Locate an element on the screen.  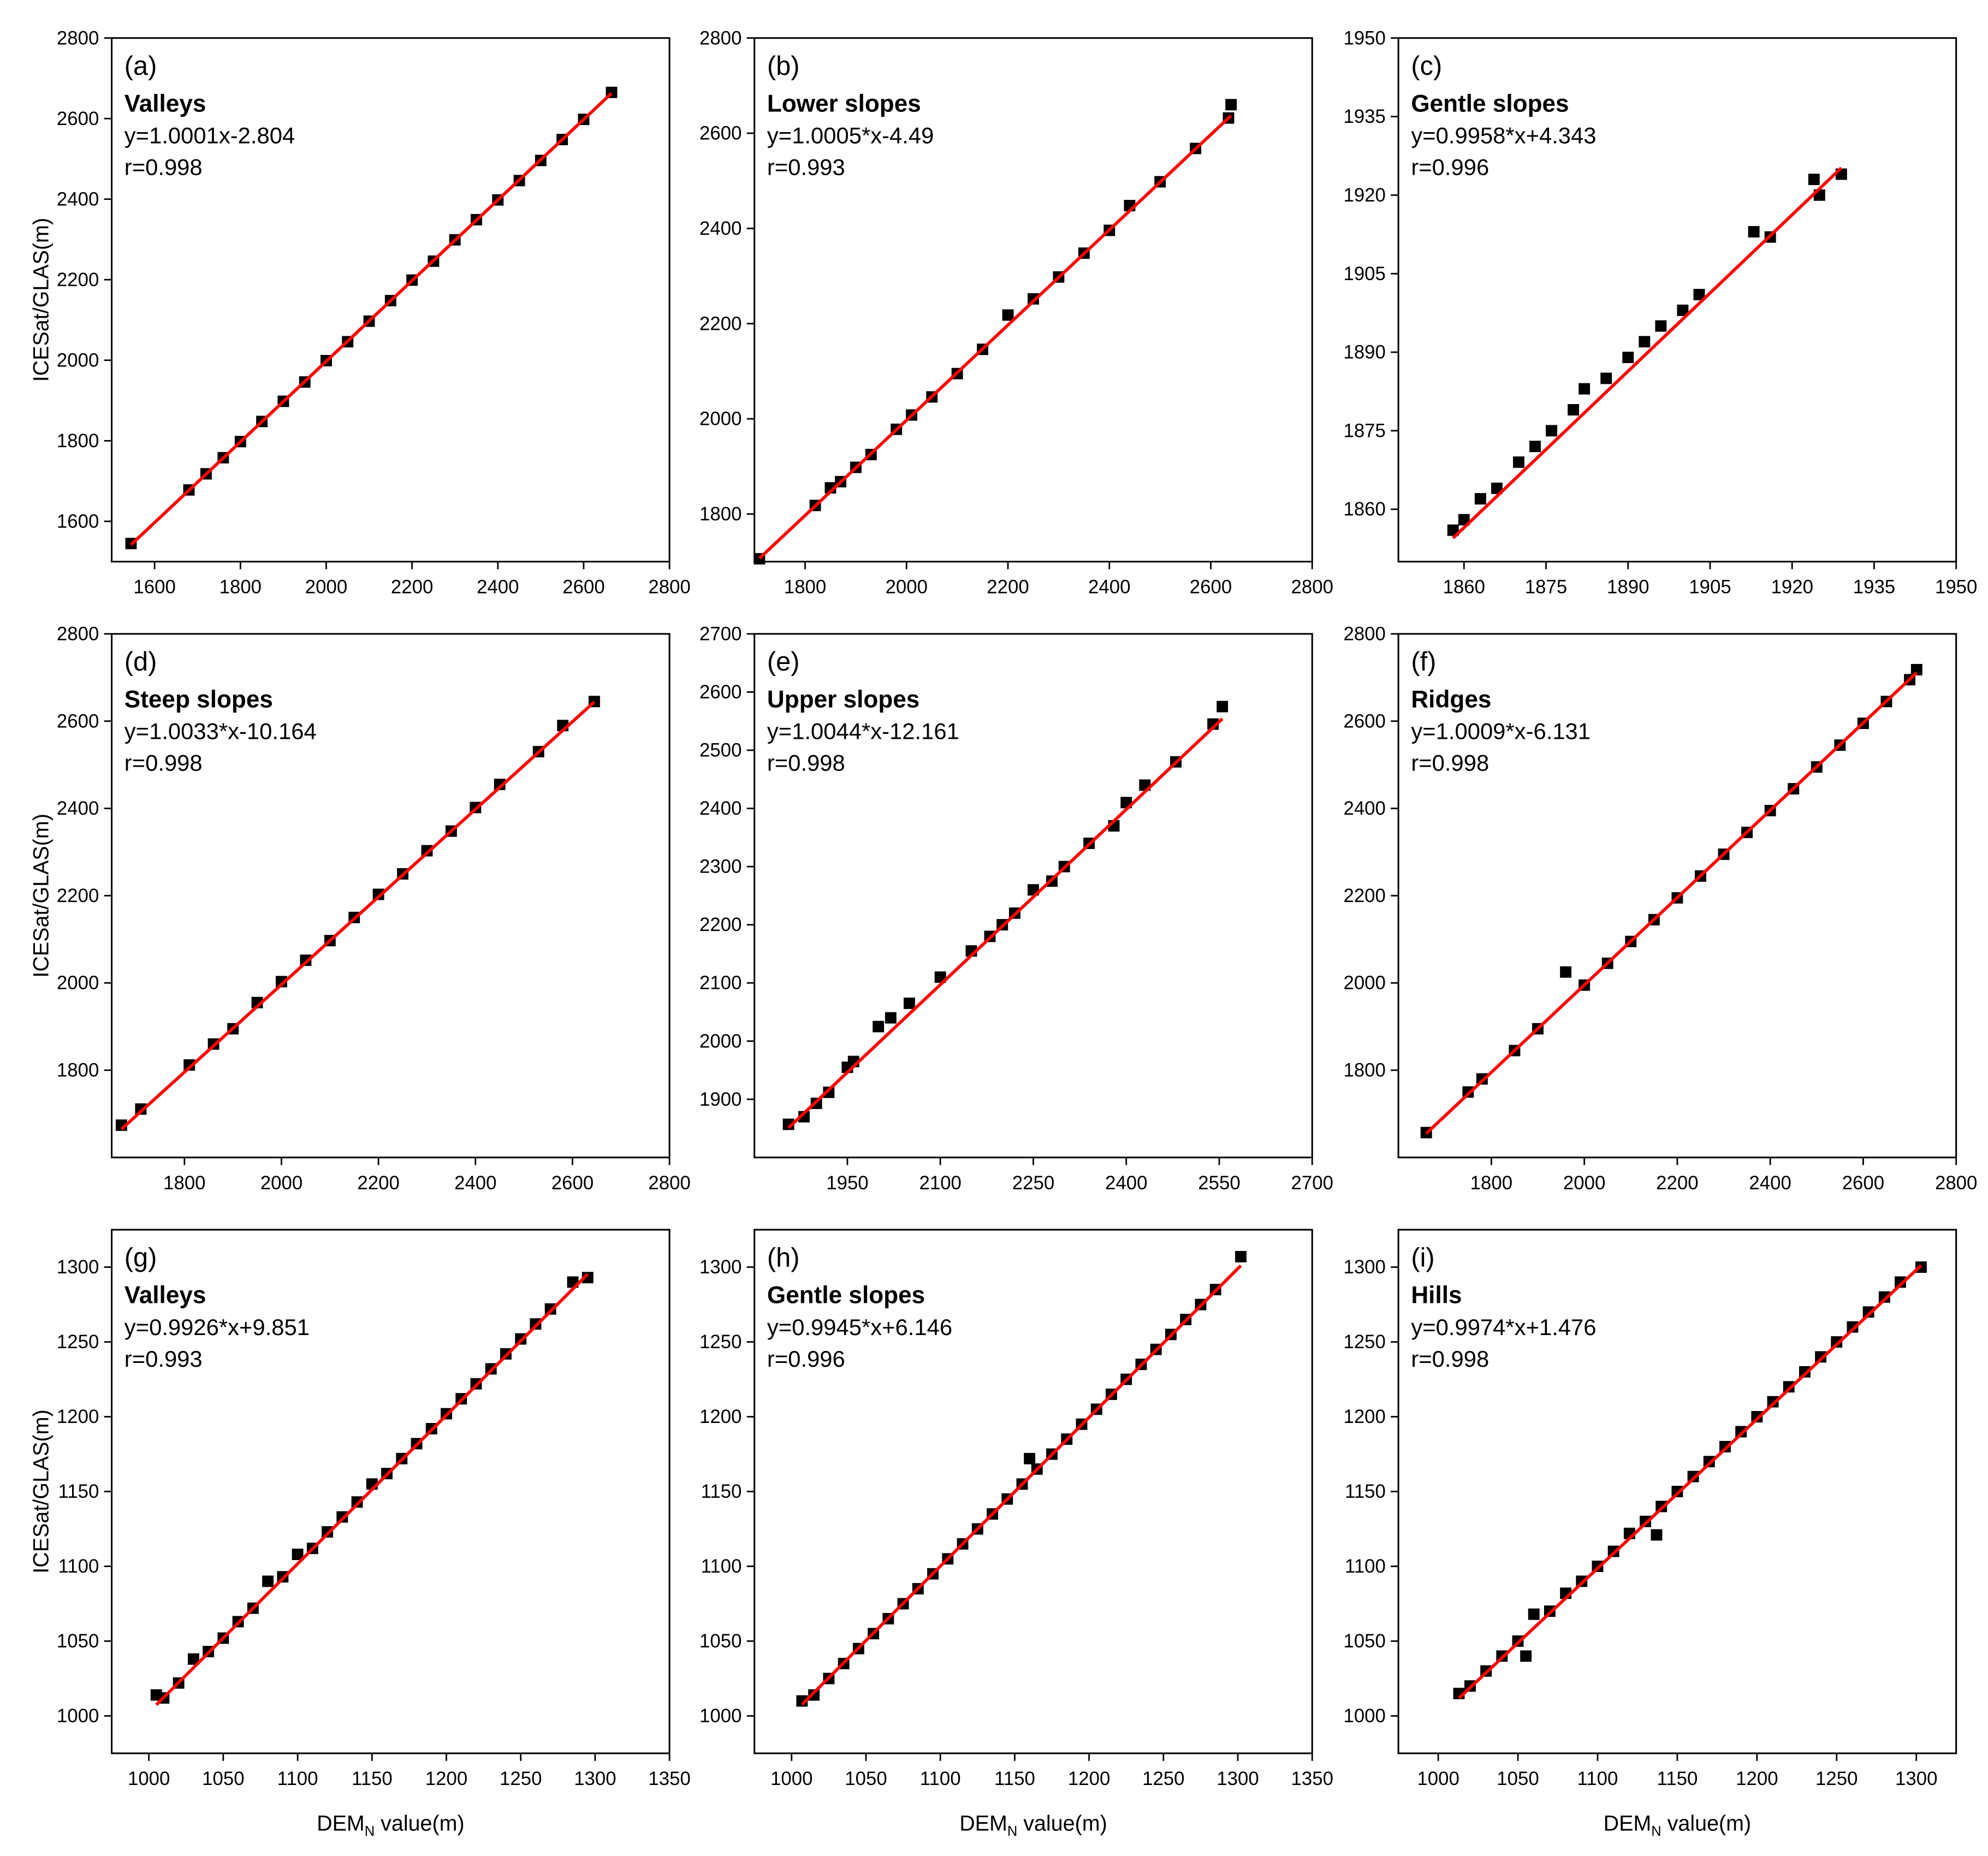
y-tick-label: 2400 is located at coordinates (78, 199).